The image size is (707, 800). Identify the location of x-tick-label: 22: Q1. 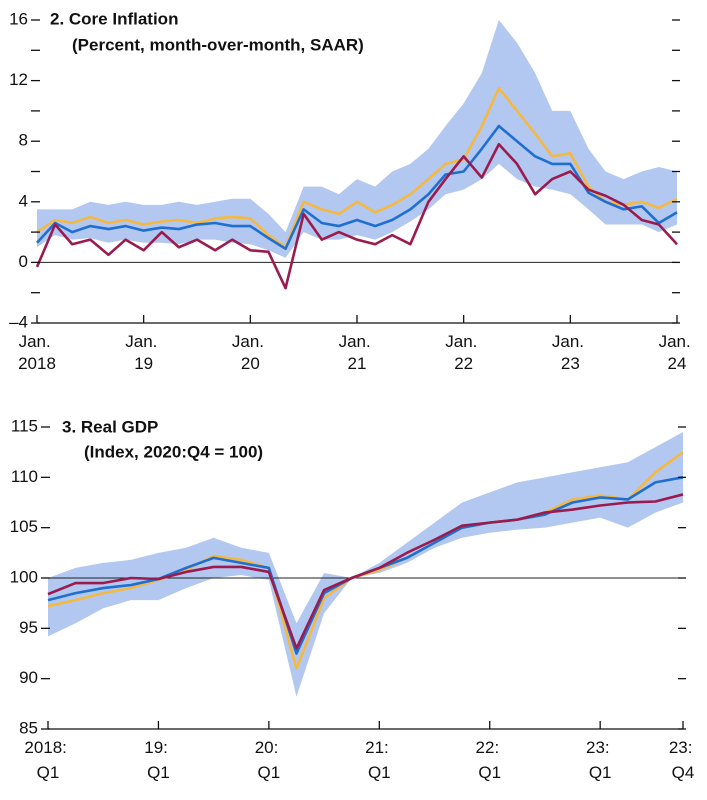
(490, 760).